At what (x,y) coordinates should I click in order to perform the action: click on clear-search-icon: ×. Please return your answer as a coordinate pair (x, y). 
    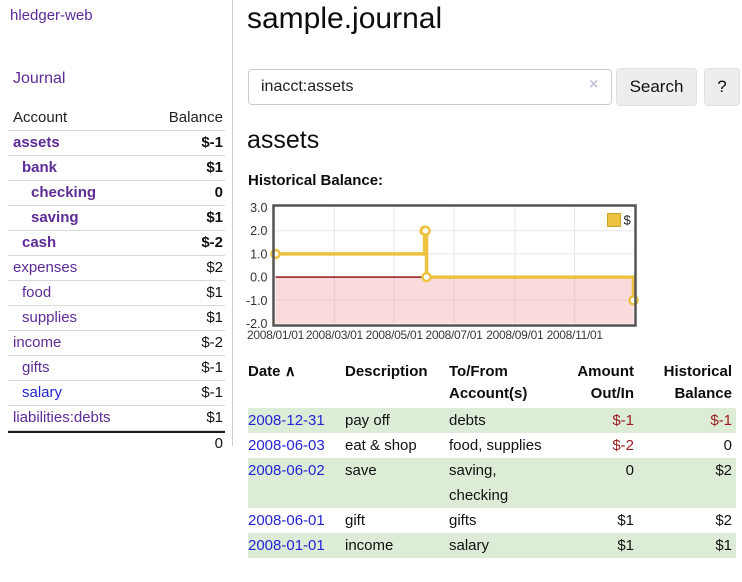
    Looking at the image, I should click on (594, 84).